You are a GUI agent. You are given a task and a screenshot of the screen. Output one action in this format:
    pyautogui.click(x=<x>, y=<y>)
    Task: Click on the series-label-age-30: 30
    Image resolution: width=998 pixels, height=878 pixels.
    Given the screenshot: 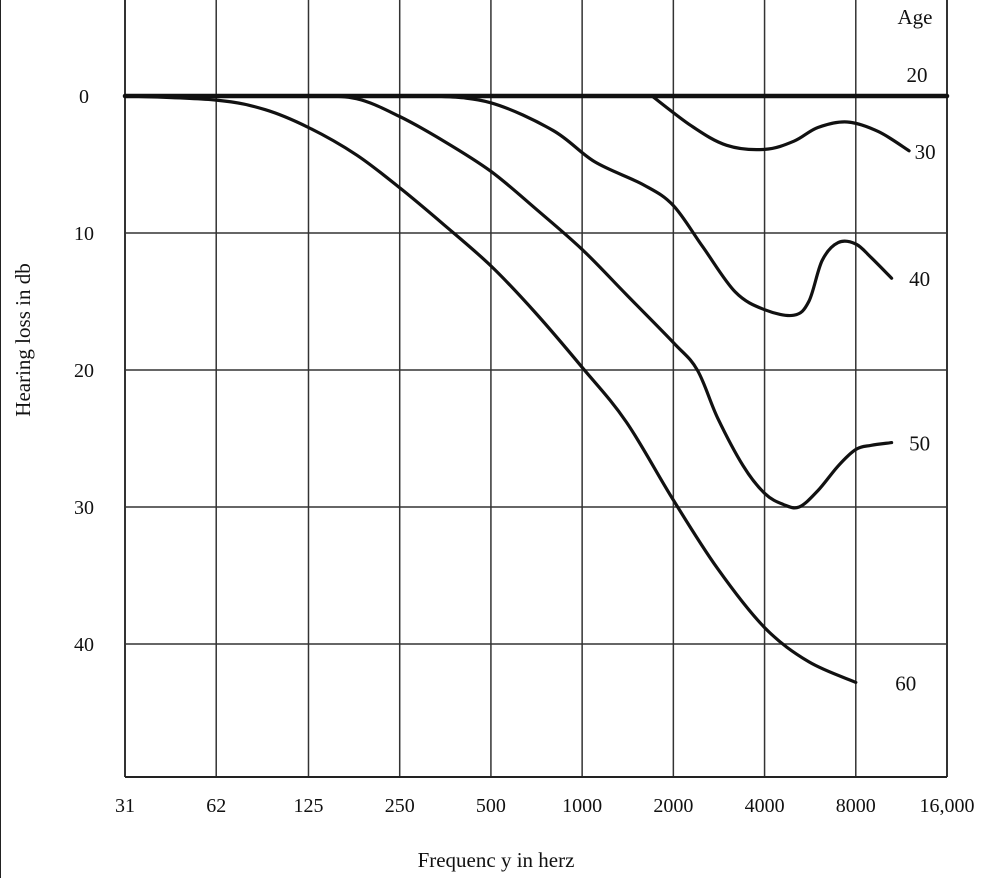 What is the action you would take?
    pyautogui.click(x=925, y=152)
    